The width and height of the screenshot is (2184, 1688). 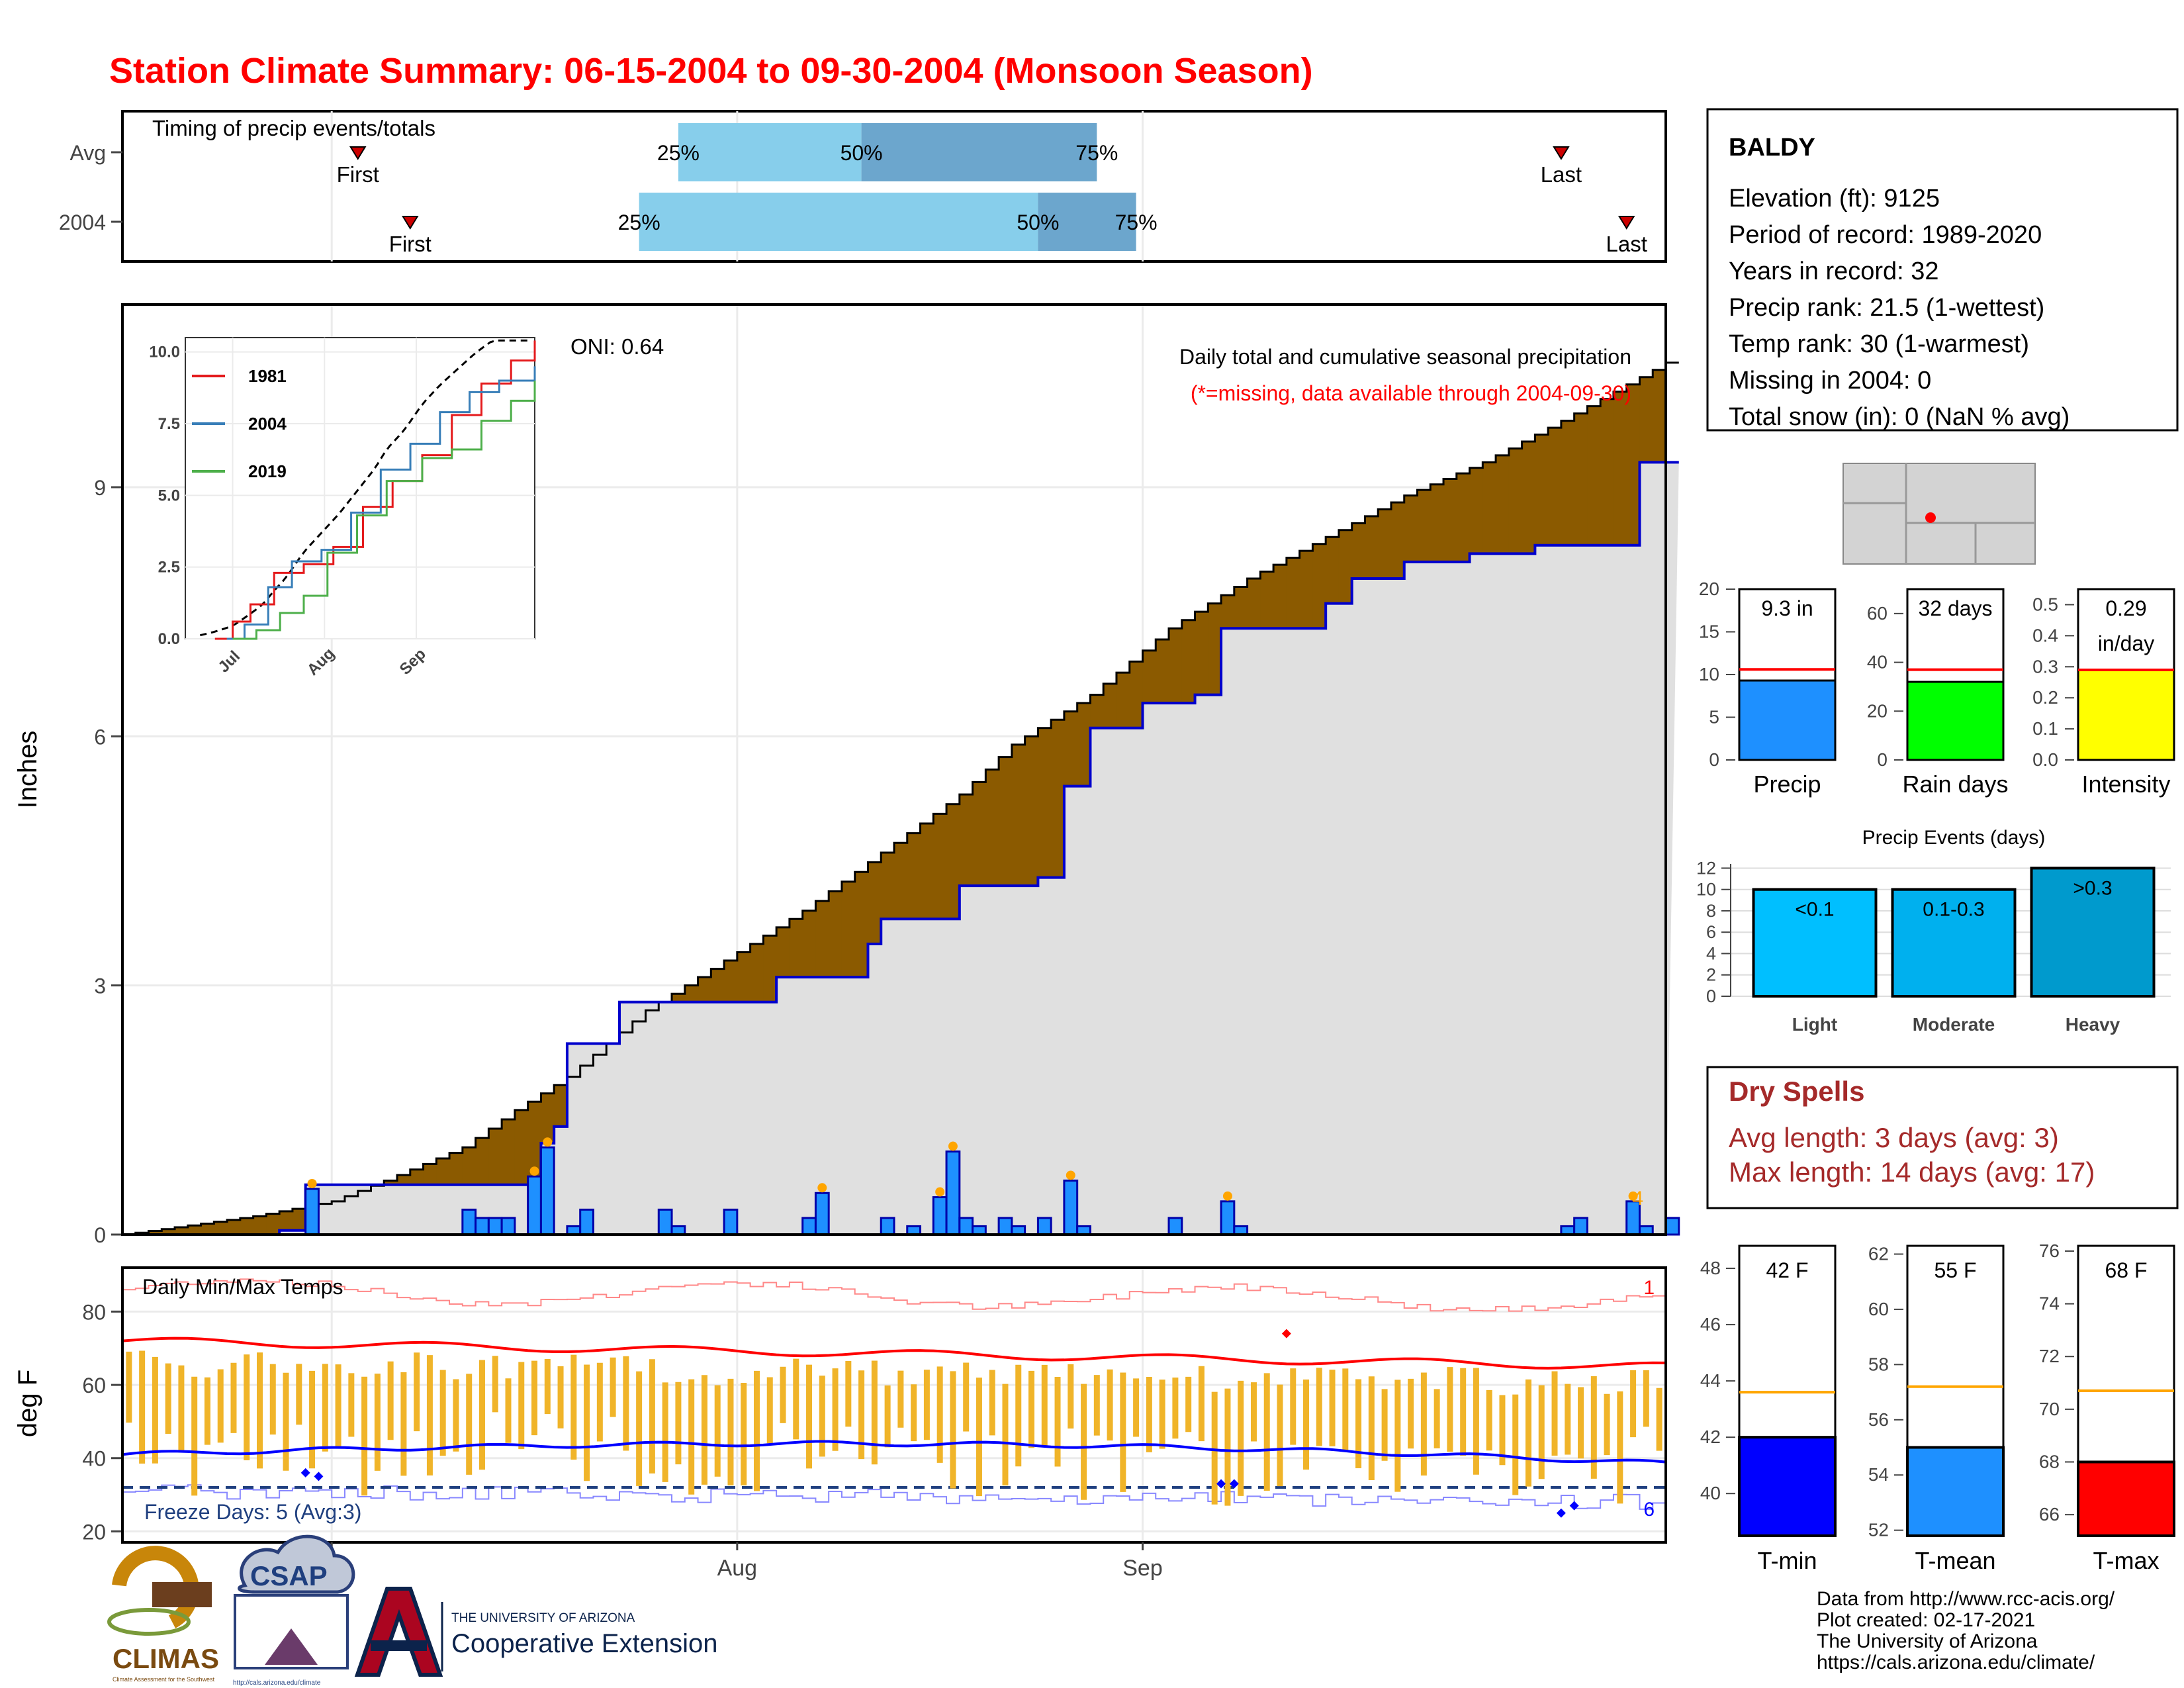 What do you see at coordinates (1787, 608) in the screenshot?
I see `summary-value-label: 9.3 in` at bounding box center [1787, 608].